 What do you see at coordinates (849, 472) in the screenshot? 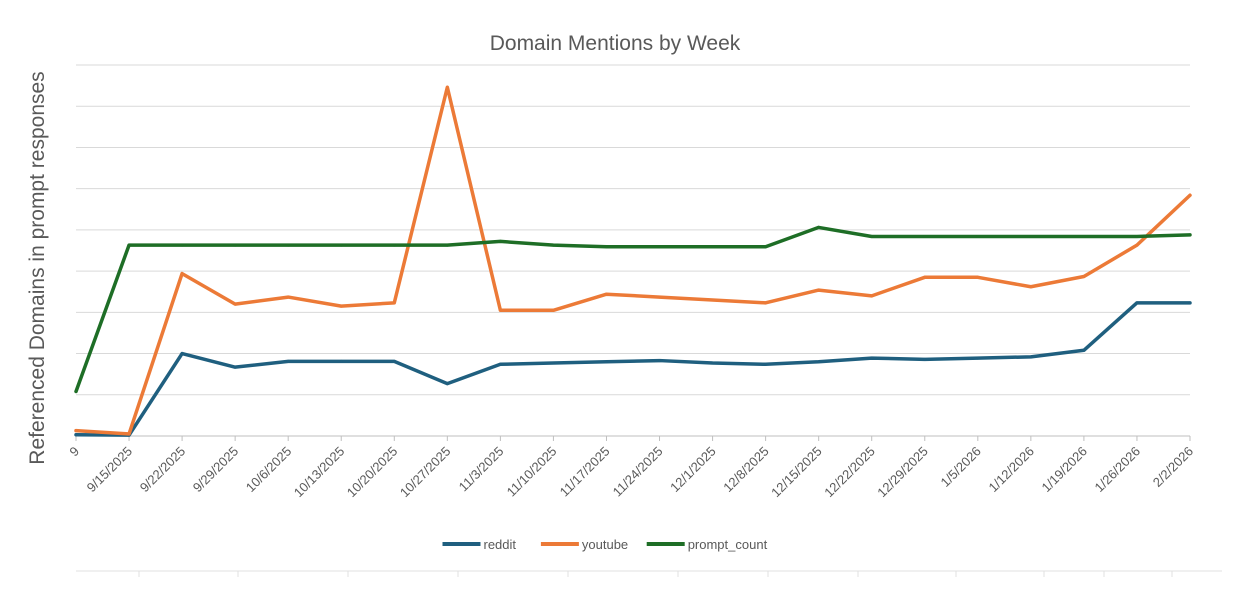
I see `x-tick-label: 12/22/2025` at bounding box center [849, 472].